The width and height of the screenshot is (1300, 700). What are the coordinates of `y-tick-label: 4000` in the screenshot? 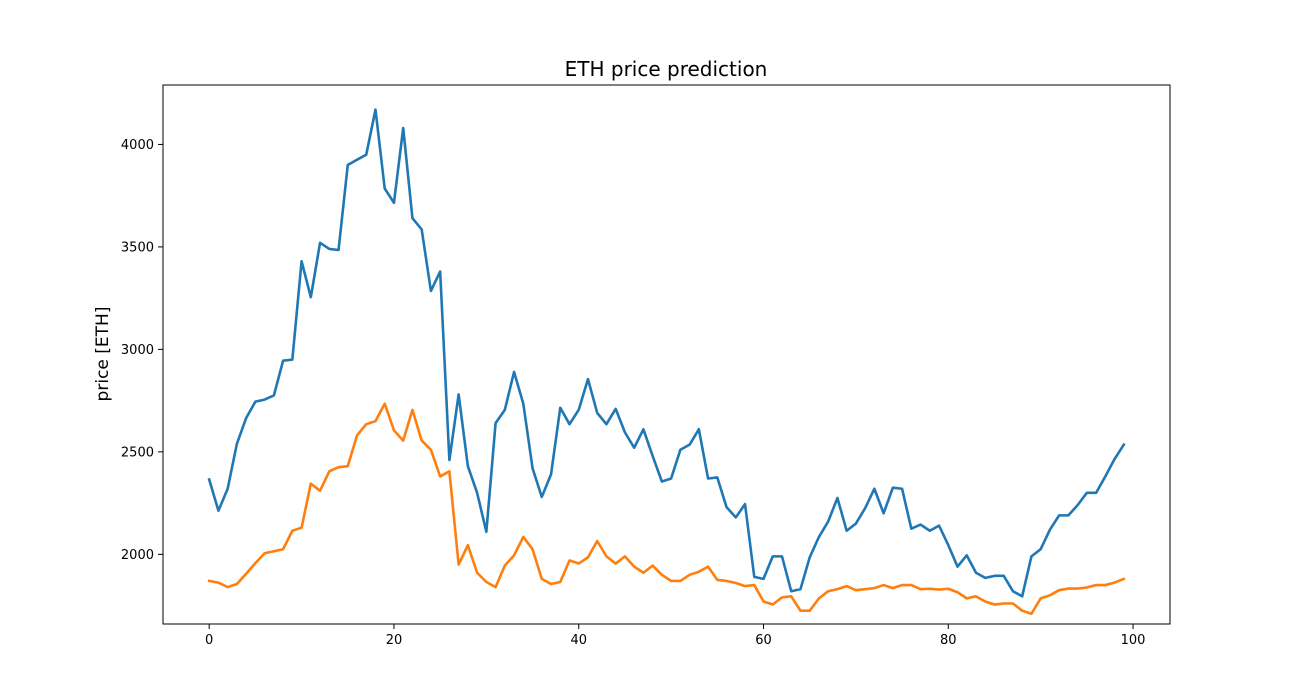 It's located at (137, 145).